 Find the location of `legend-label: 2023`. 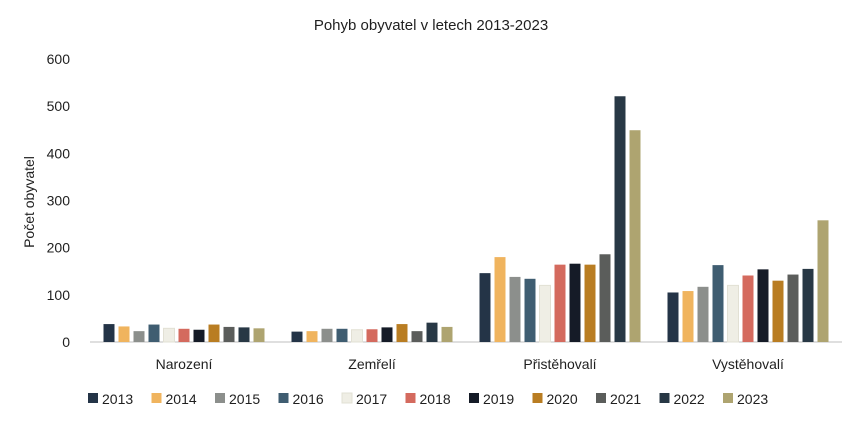

legend-label: 2023 is located at coordinates (752, 399).